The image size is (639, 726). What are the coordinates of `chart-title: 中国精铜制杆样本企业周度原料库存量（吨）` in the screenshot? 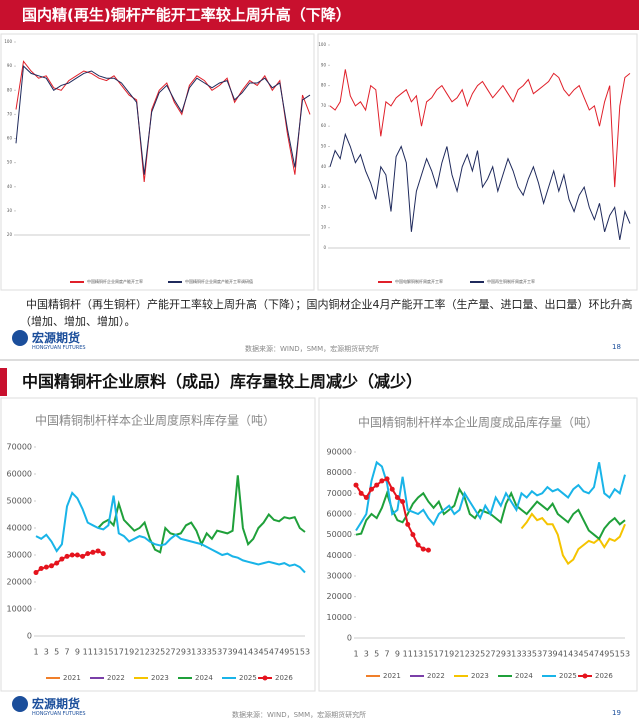 It's located at (155, 420).